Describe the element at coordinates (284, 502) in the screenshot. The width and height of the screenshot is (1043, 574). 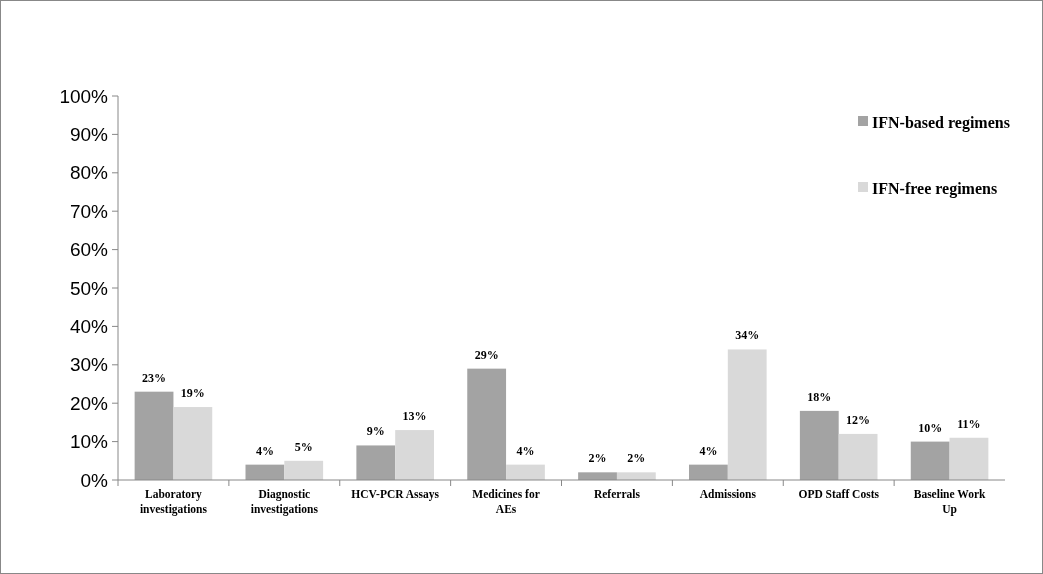
I see `x-tick-label: Diagnostic investigations` at that location.